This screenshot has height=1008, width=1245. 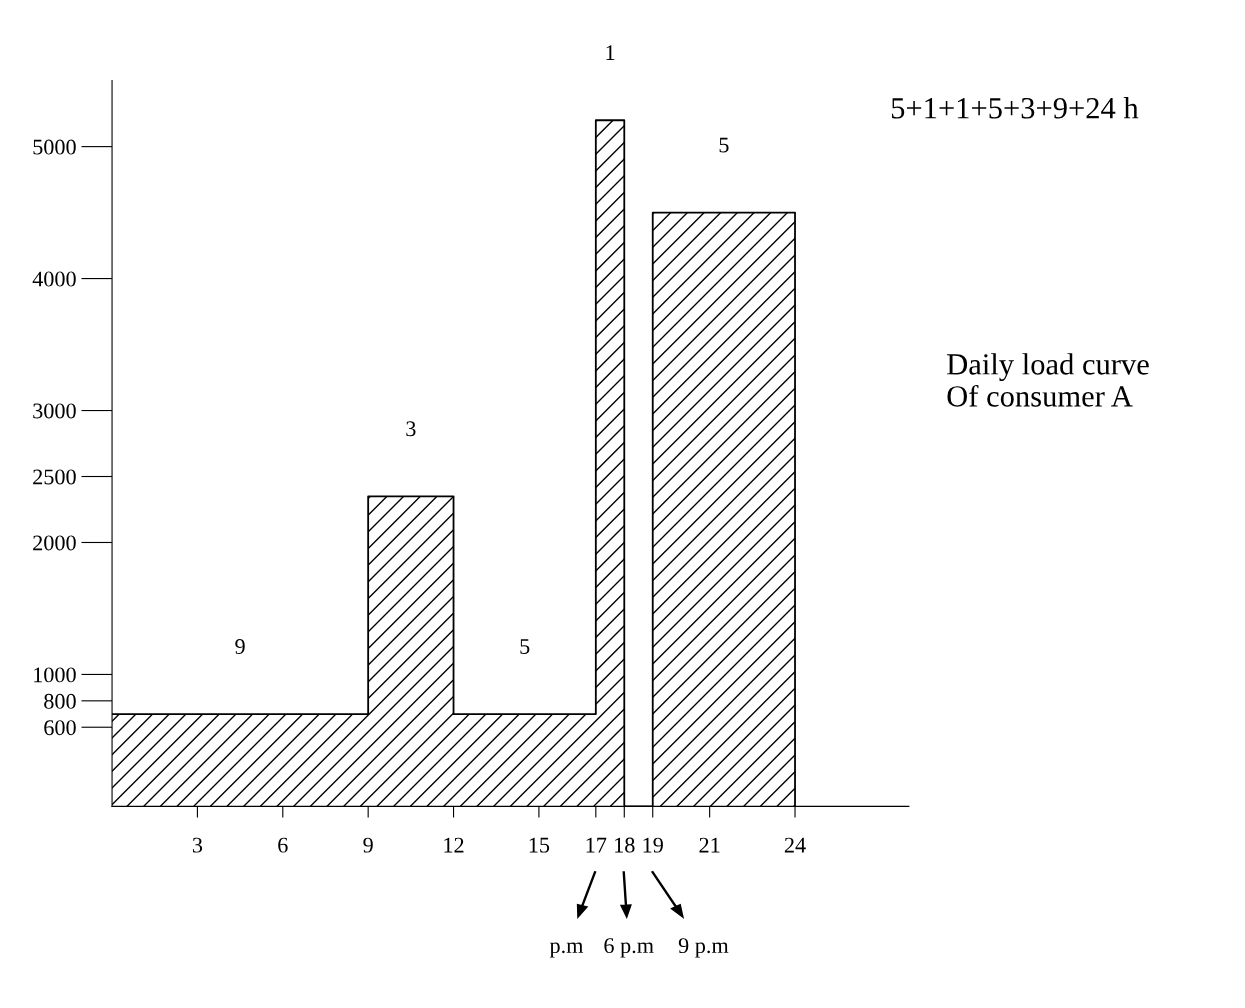 What do you see at coordinates (1048, 380) in the screenshot?
I see `text: Daily load curve Of consumer A` at bounding box center [1048, 380].